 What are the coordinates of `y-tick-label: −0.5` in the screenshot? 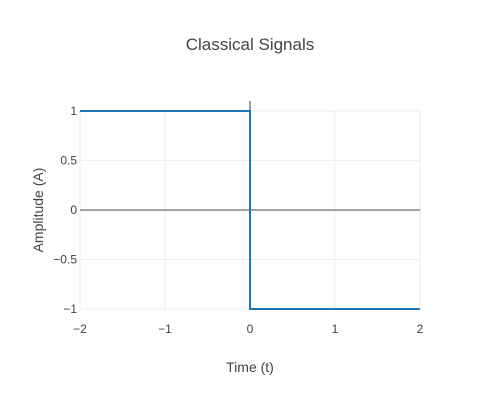 It's located at (65, 260).